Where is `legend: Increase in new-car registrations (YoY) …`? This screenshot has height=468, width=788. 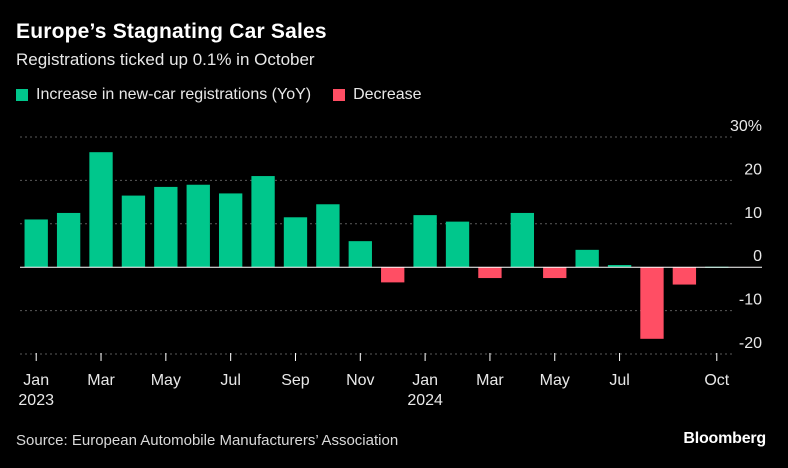
legend: Increase in new-car registrations (YoY) … is located at coordinates (230, 95).